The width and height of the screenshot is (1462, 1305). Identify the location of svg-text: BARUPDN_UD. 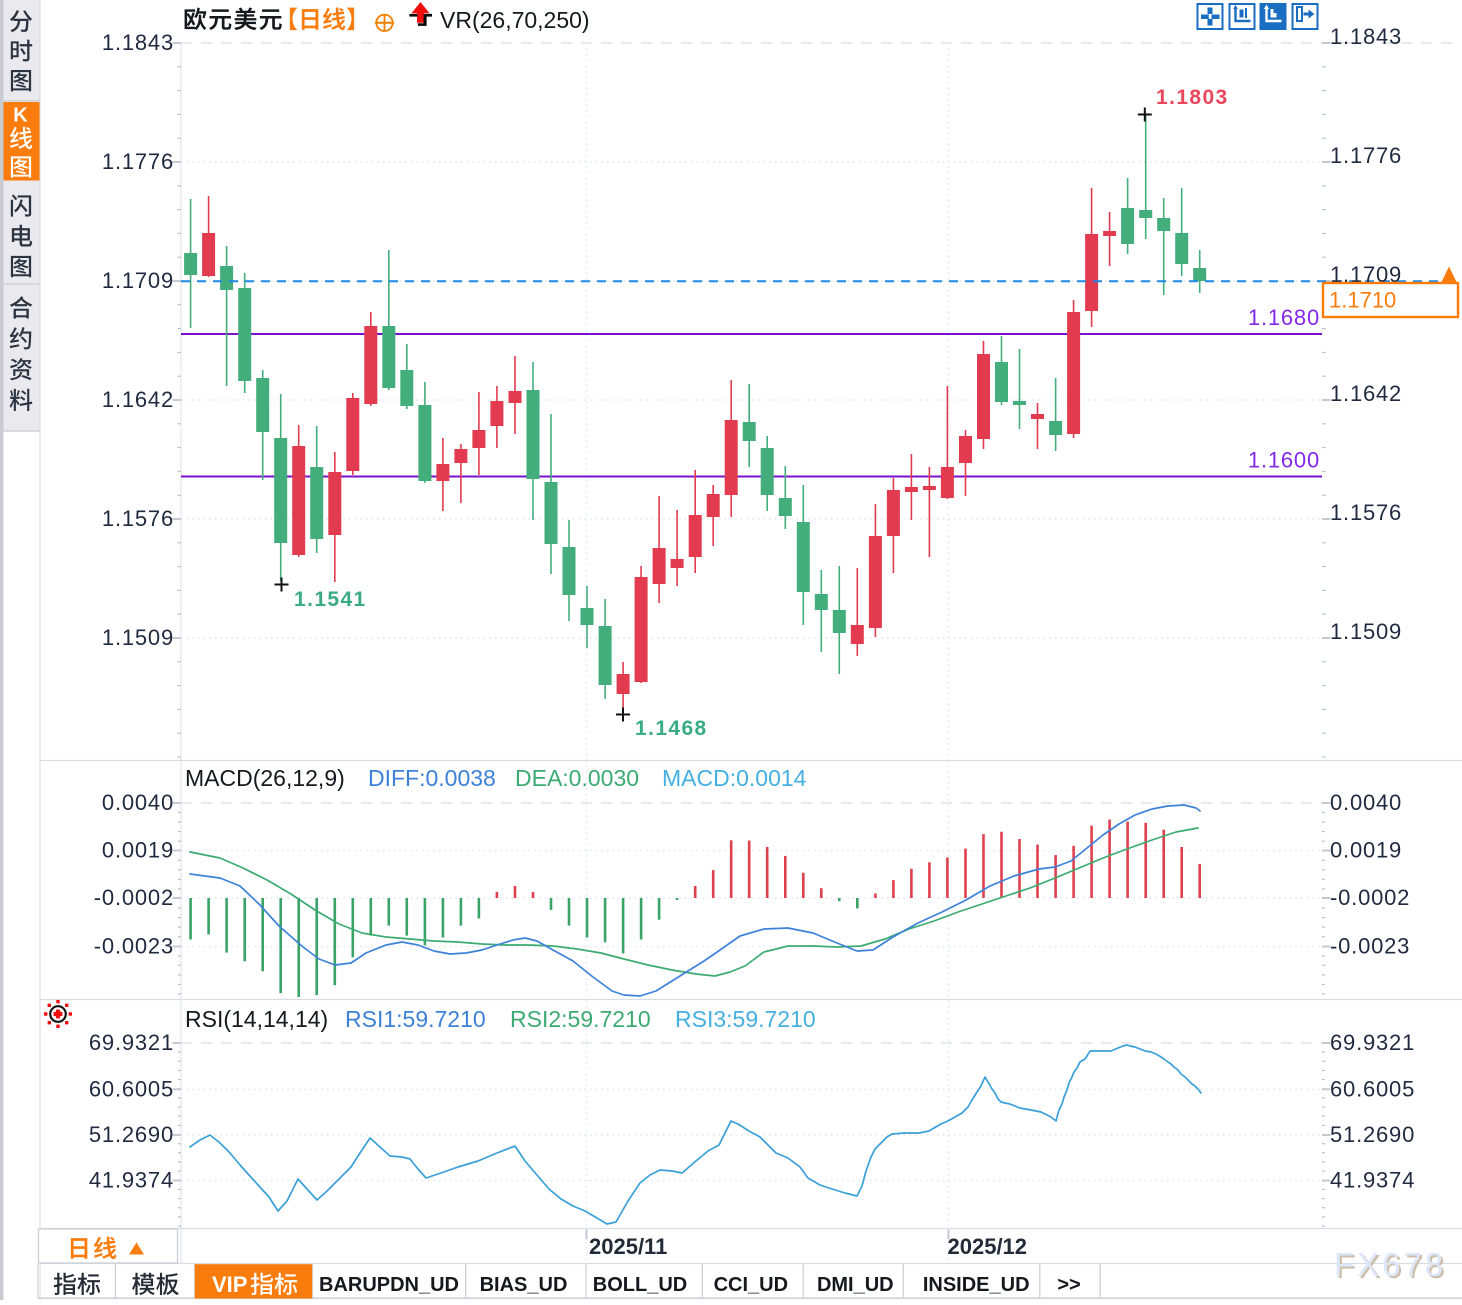
(389, 1285).